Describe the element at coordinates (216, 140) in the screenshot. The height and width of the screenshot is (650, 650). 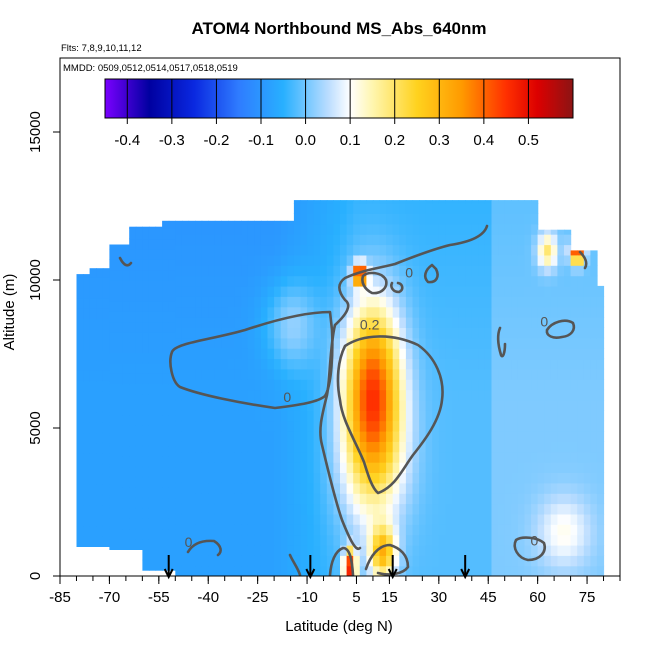
I see `colorbar-tick-label: -0.2` at that location.